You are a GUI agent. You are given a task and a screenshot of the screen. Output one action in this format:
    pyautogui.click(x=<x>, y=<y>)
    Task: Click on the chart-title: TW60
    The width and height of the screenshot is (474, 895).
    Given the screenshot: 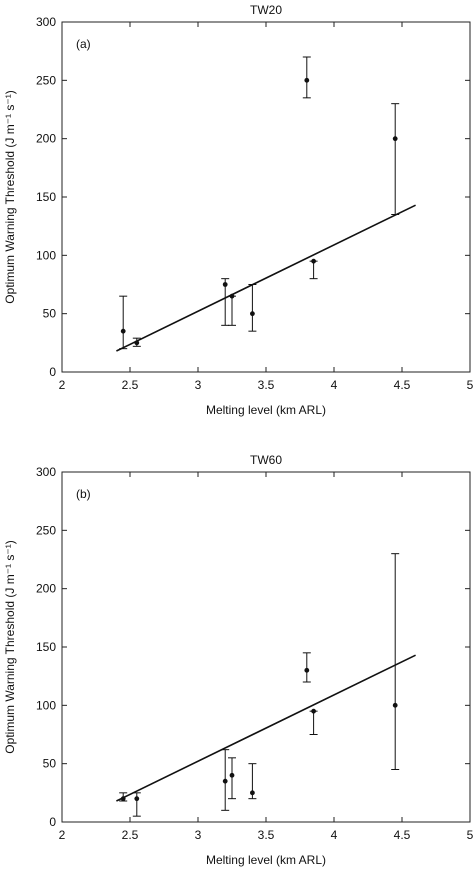 What is the action you would take?
    pyautogui.click(x=266, y=460)
    